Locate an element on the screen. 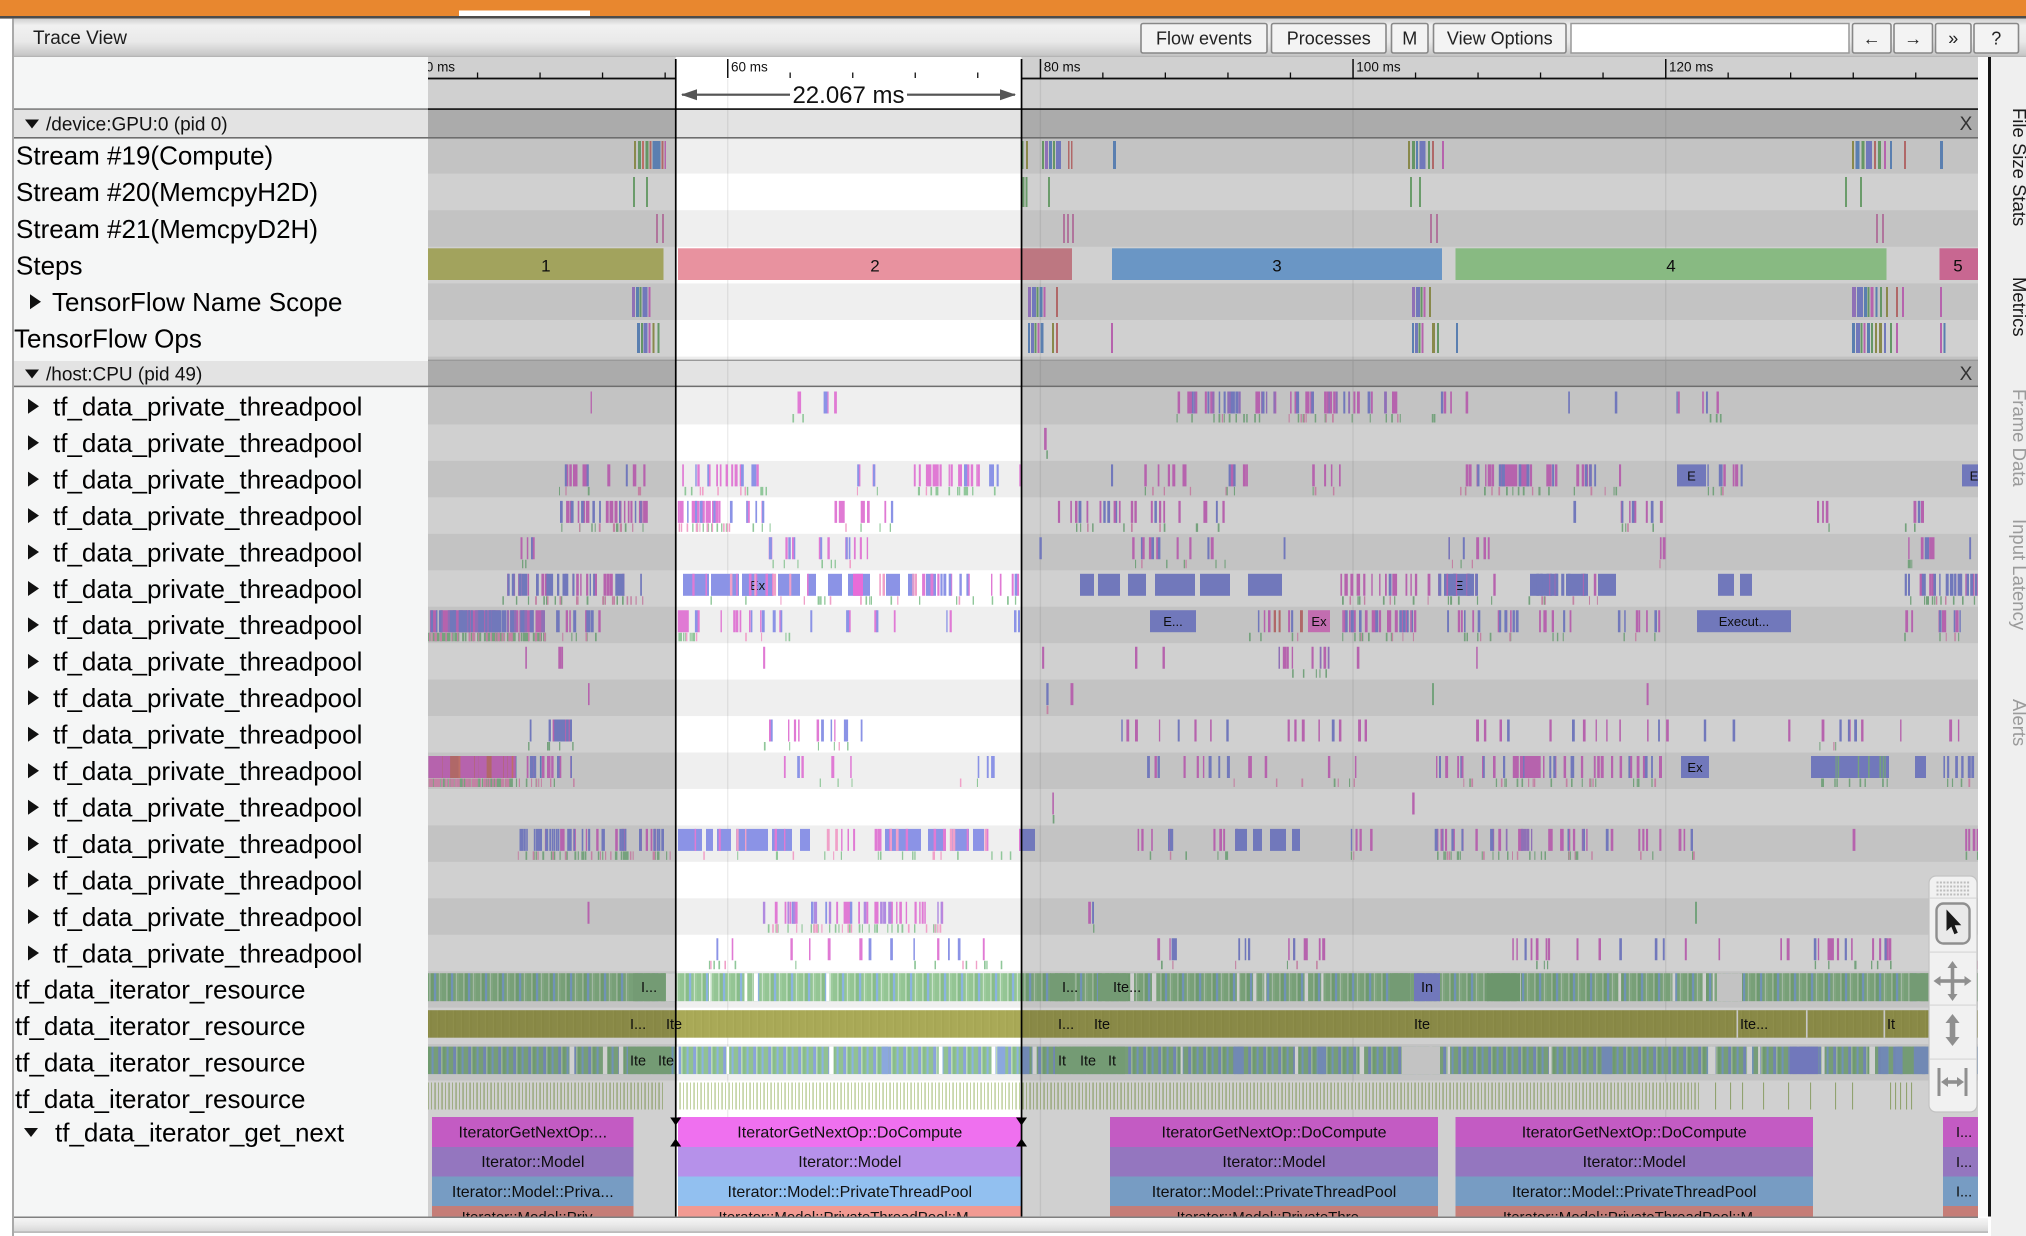 Image resolution: width=2026 pixels, height=1236 pixels. svg-text: /host:CPU (pid 49) is located at coordinates (124, 375).